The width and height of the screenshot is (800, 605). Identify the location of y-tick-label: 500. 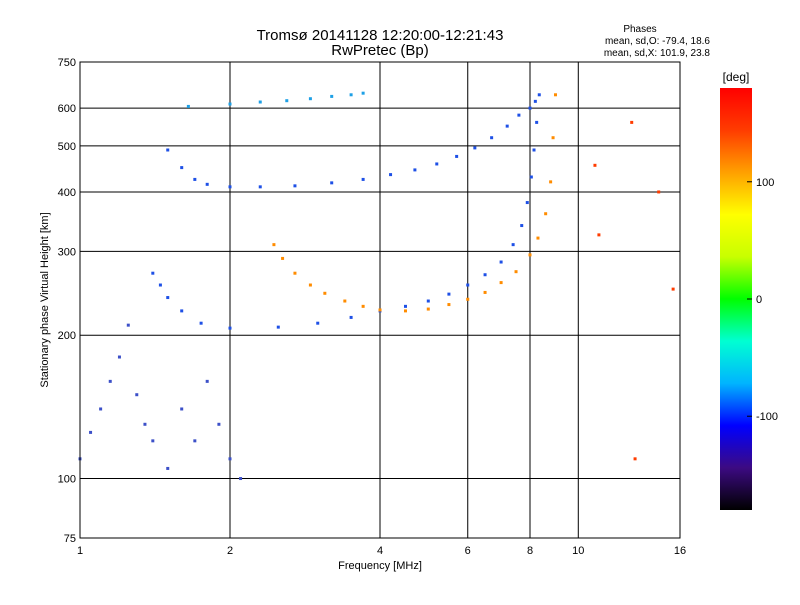
(67, 147).